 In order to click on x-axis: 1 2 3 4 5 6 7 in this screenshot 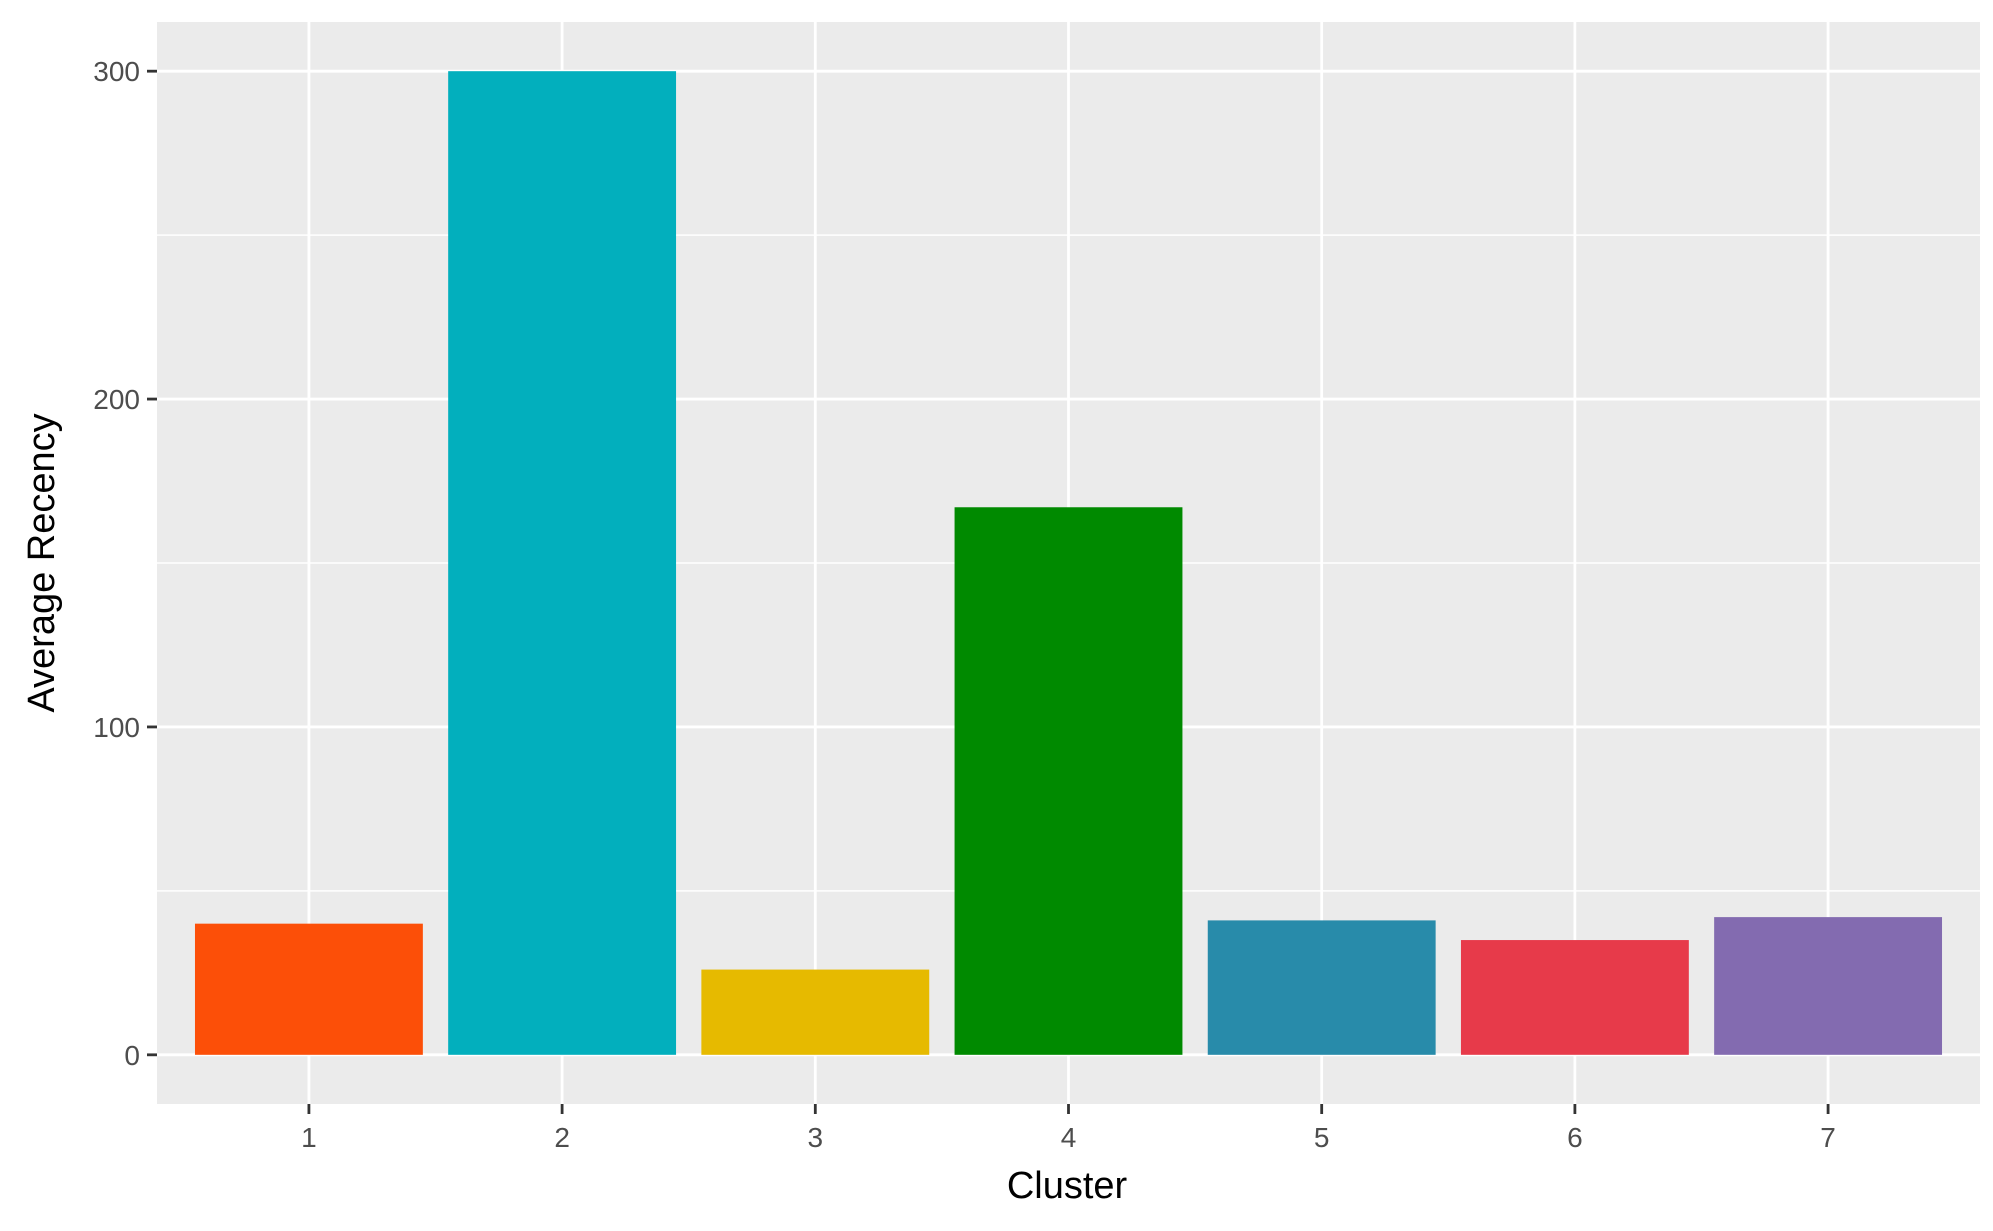, I will do `click(1068, 1128)`.